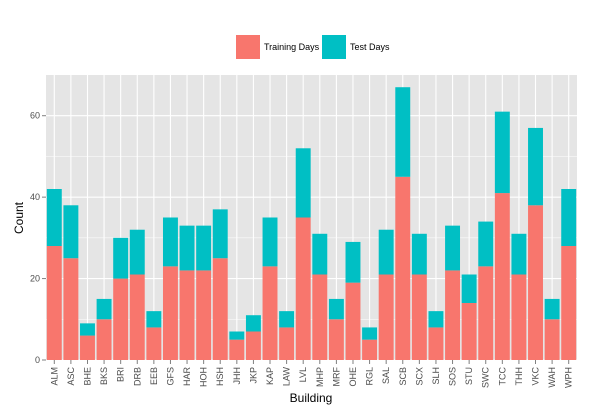 This screenshot has width=597, height=416. I want to click on bar-training-har, so click(187, 315).